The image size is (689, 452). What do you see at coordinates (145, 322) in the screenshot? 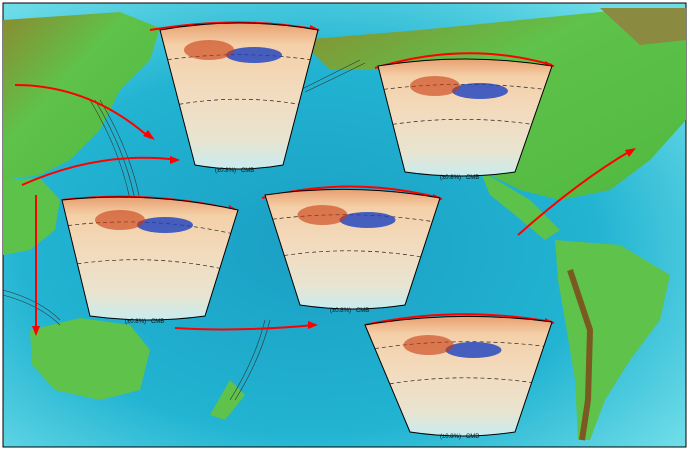
I see `section-3-label: (±0.8%) CMB` at bounding box center [145, 322].